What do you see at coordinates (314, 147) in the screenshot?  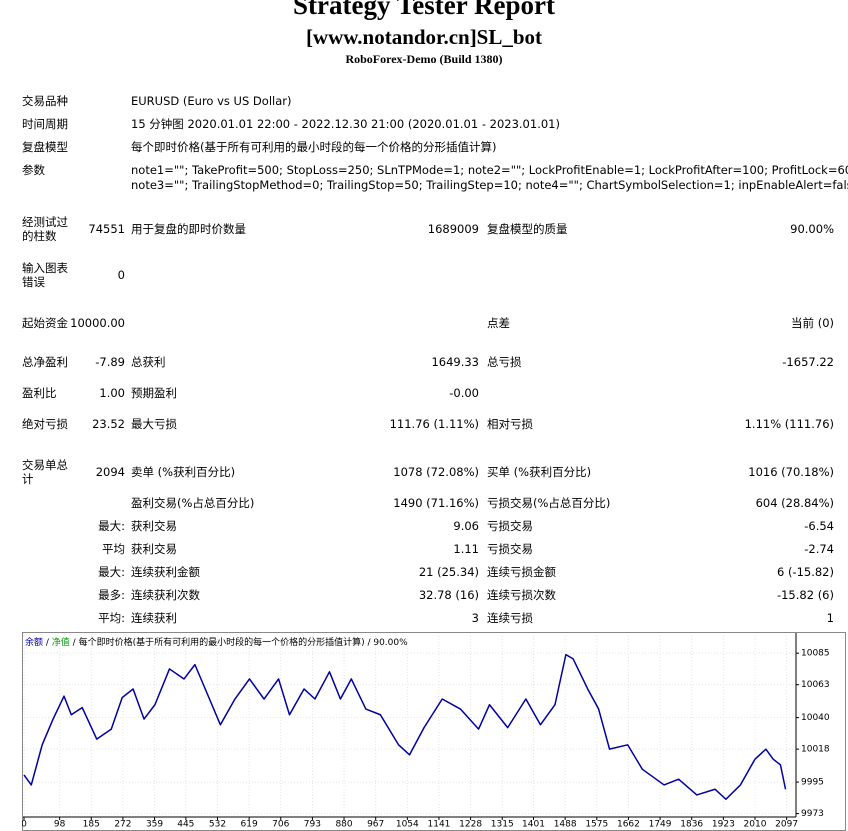 I see `info-text: 每个即时价格(基于所有可利用的最小时段的每一个价格的分形插值计算)` at bounding box center [314, 147].